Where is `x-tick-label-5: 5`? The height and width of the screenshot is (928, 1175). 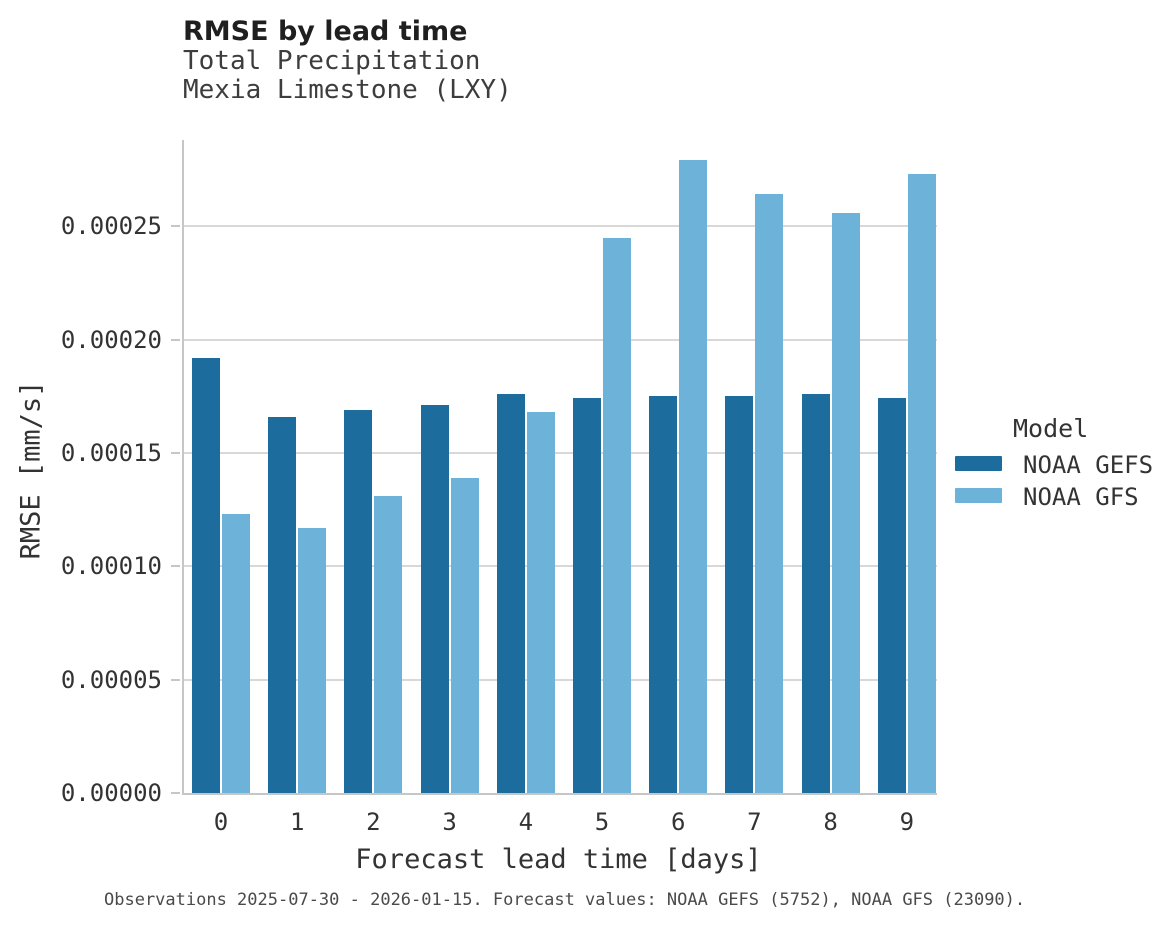
x-tick-label-5: 5 is located at coordinates (602, 822).